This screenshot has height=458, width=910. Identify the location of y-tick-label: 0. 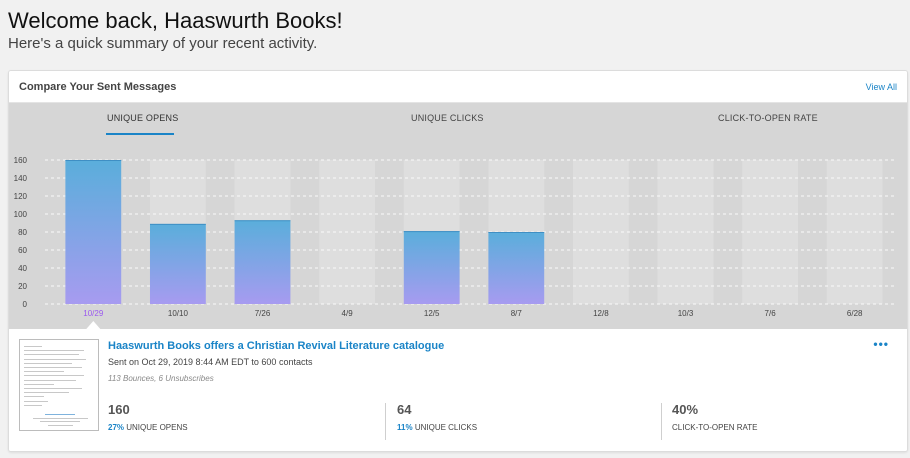
(25, 304).